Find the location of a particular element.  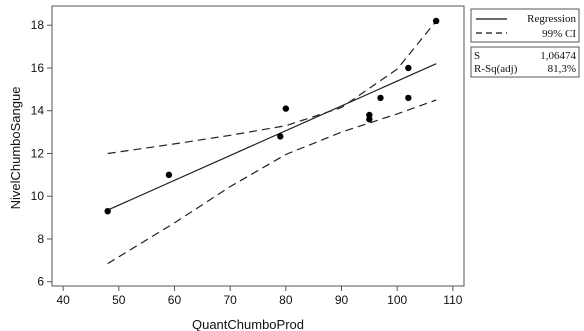

stats-box: S 1,06474 R-Sq(adj) 81,3% is located at coordinates (525, 62).